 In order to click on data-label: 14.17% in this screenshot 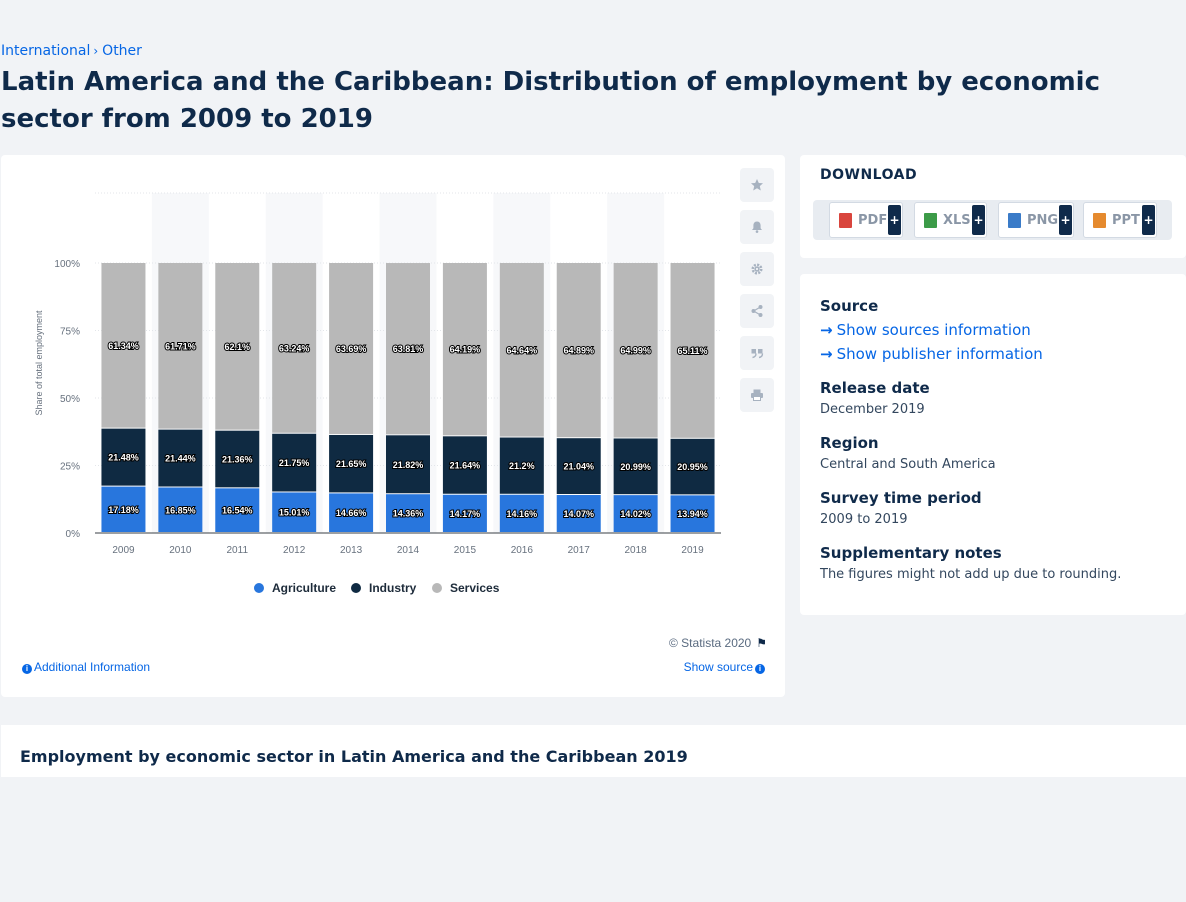, I will do `click(465, 514)`.